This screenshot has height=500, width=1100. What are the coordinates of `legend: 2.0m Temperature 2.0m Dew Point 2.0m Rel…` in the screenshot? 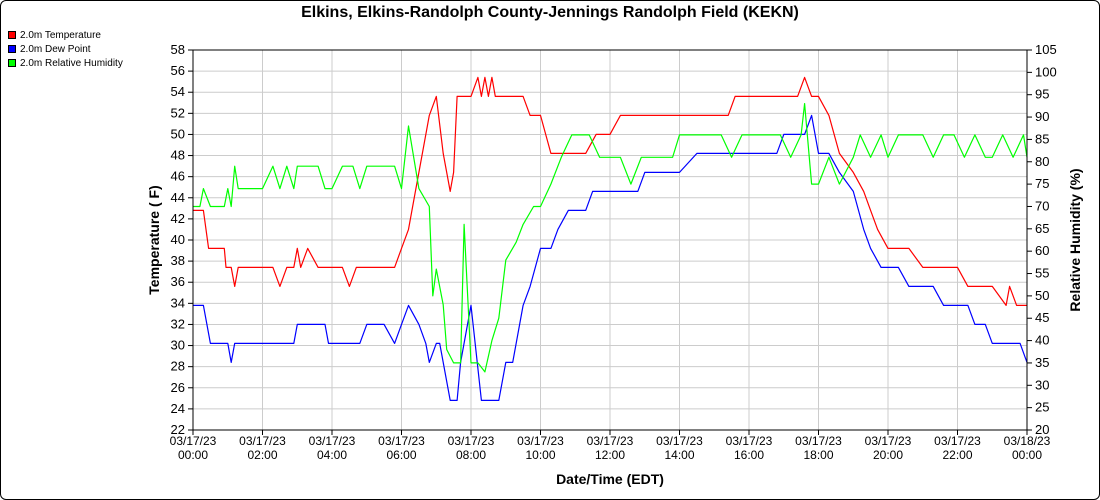 It's located at (65, 49).